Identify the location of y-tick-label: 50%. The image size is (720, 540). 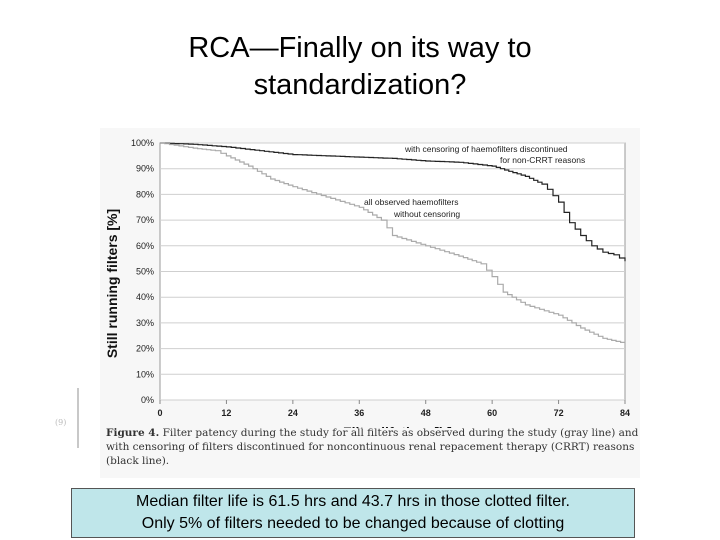
(145, 272).